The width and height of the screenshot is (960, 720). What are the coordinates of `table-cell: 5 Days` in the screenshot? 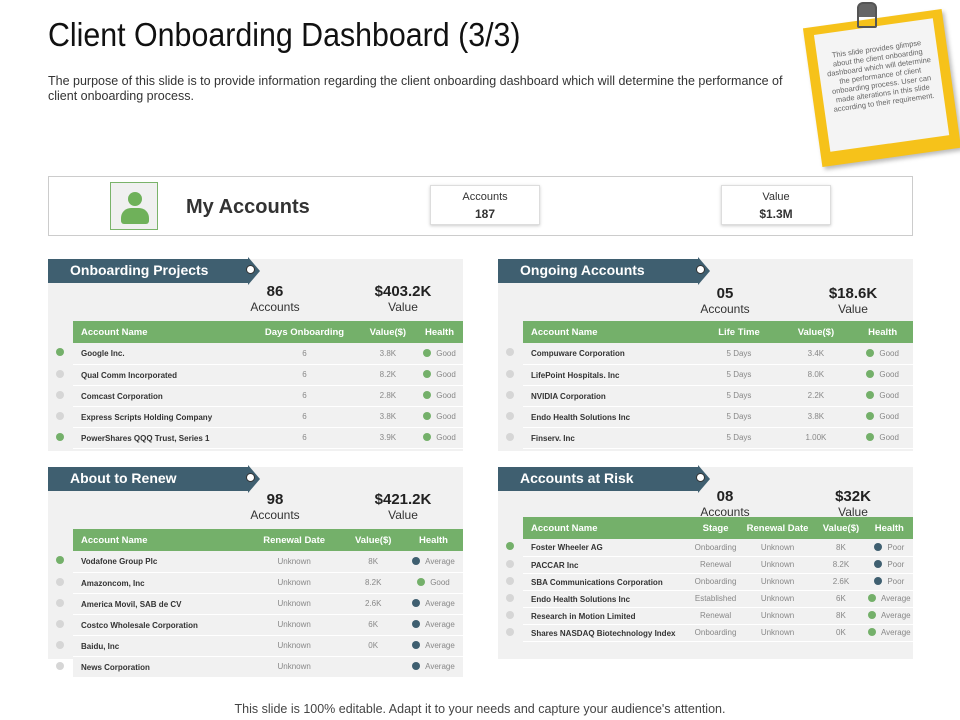 It's located at (739, 354).